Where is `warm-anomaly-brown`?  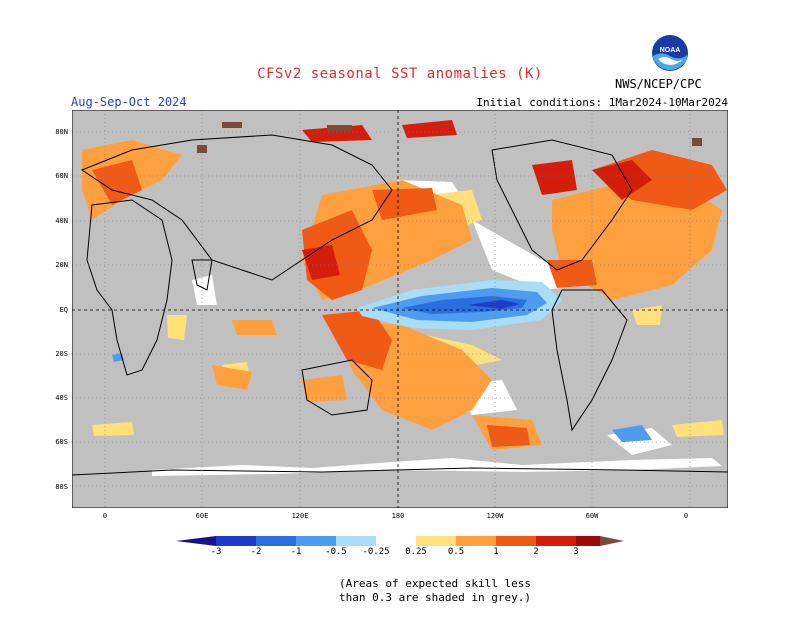
warm-anomaly-brown is located at coordinates (449, 137).